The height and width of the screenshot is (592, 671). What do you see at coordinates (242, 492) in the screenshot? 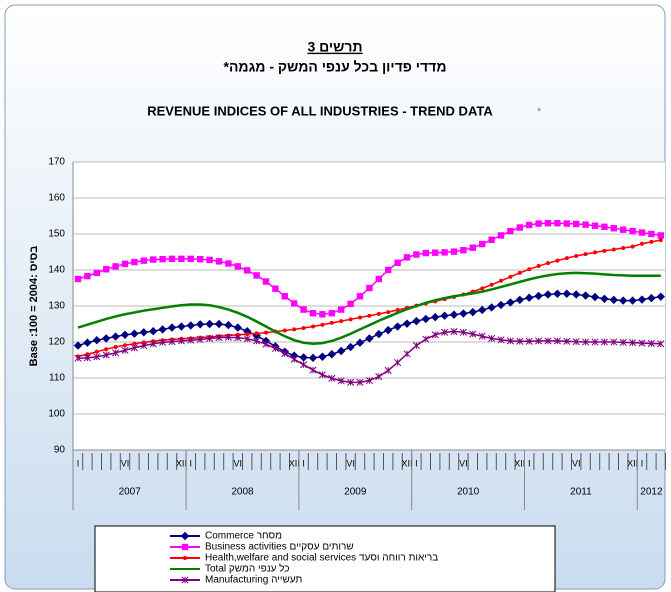
I see `year-label: 2008` at bounding box center [242, 492].